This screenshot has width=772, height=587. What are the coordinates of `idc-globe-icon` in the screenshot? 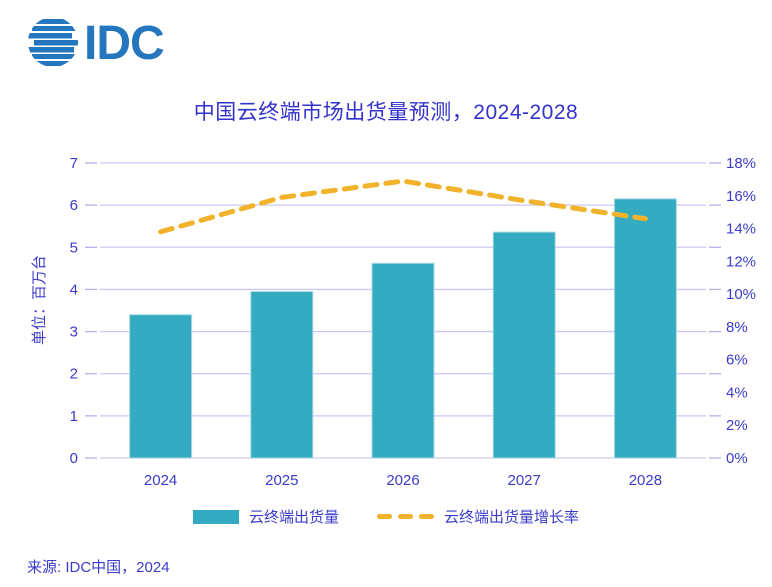 It's located at (53, 42).